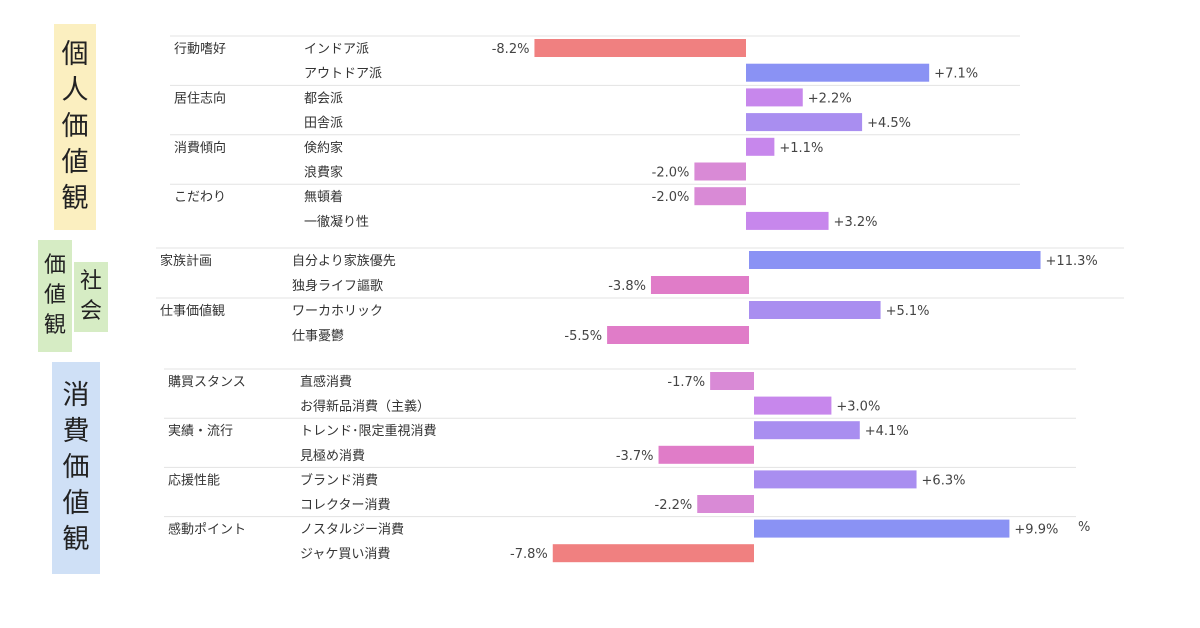 Image resolution: width=1200 pixels, height=628 pixels. Describe the element at coordinates (956, 74) in the screenshot. I see `value-label: +7.1%` at that location.